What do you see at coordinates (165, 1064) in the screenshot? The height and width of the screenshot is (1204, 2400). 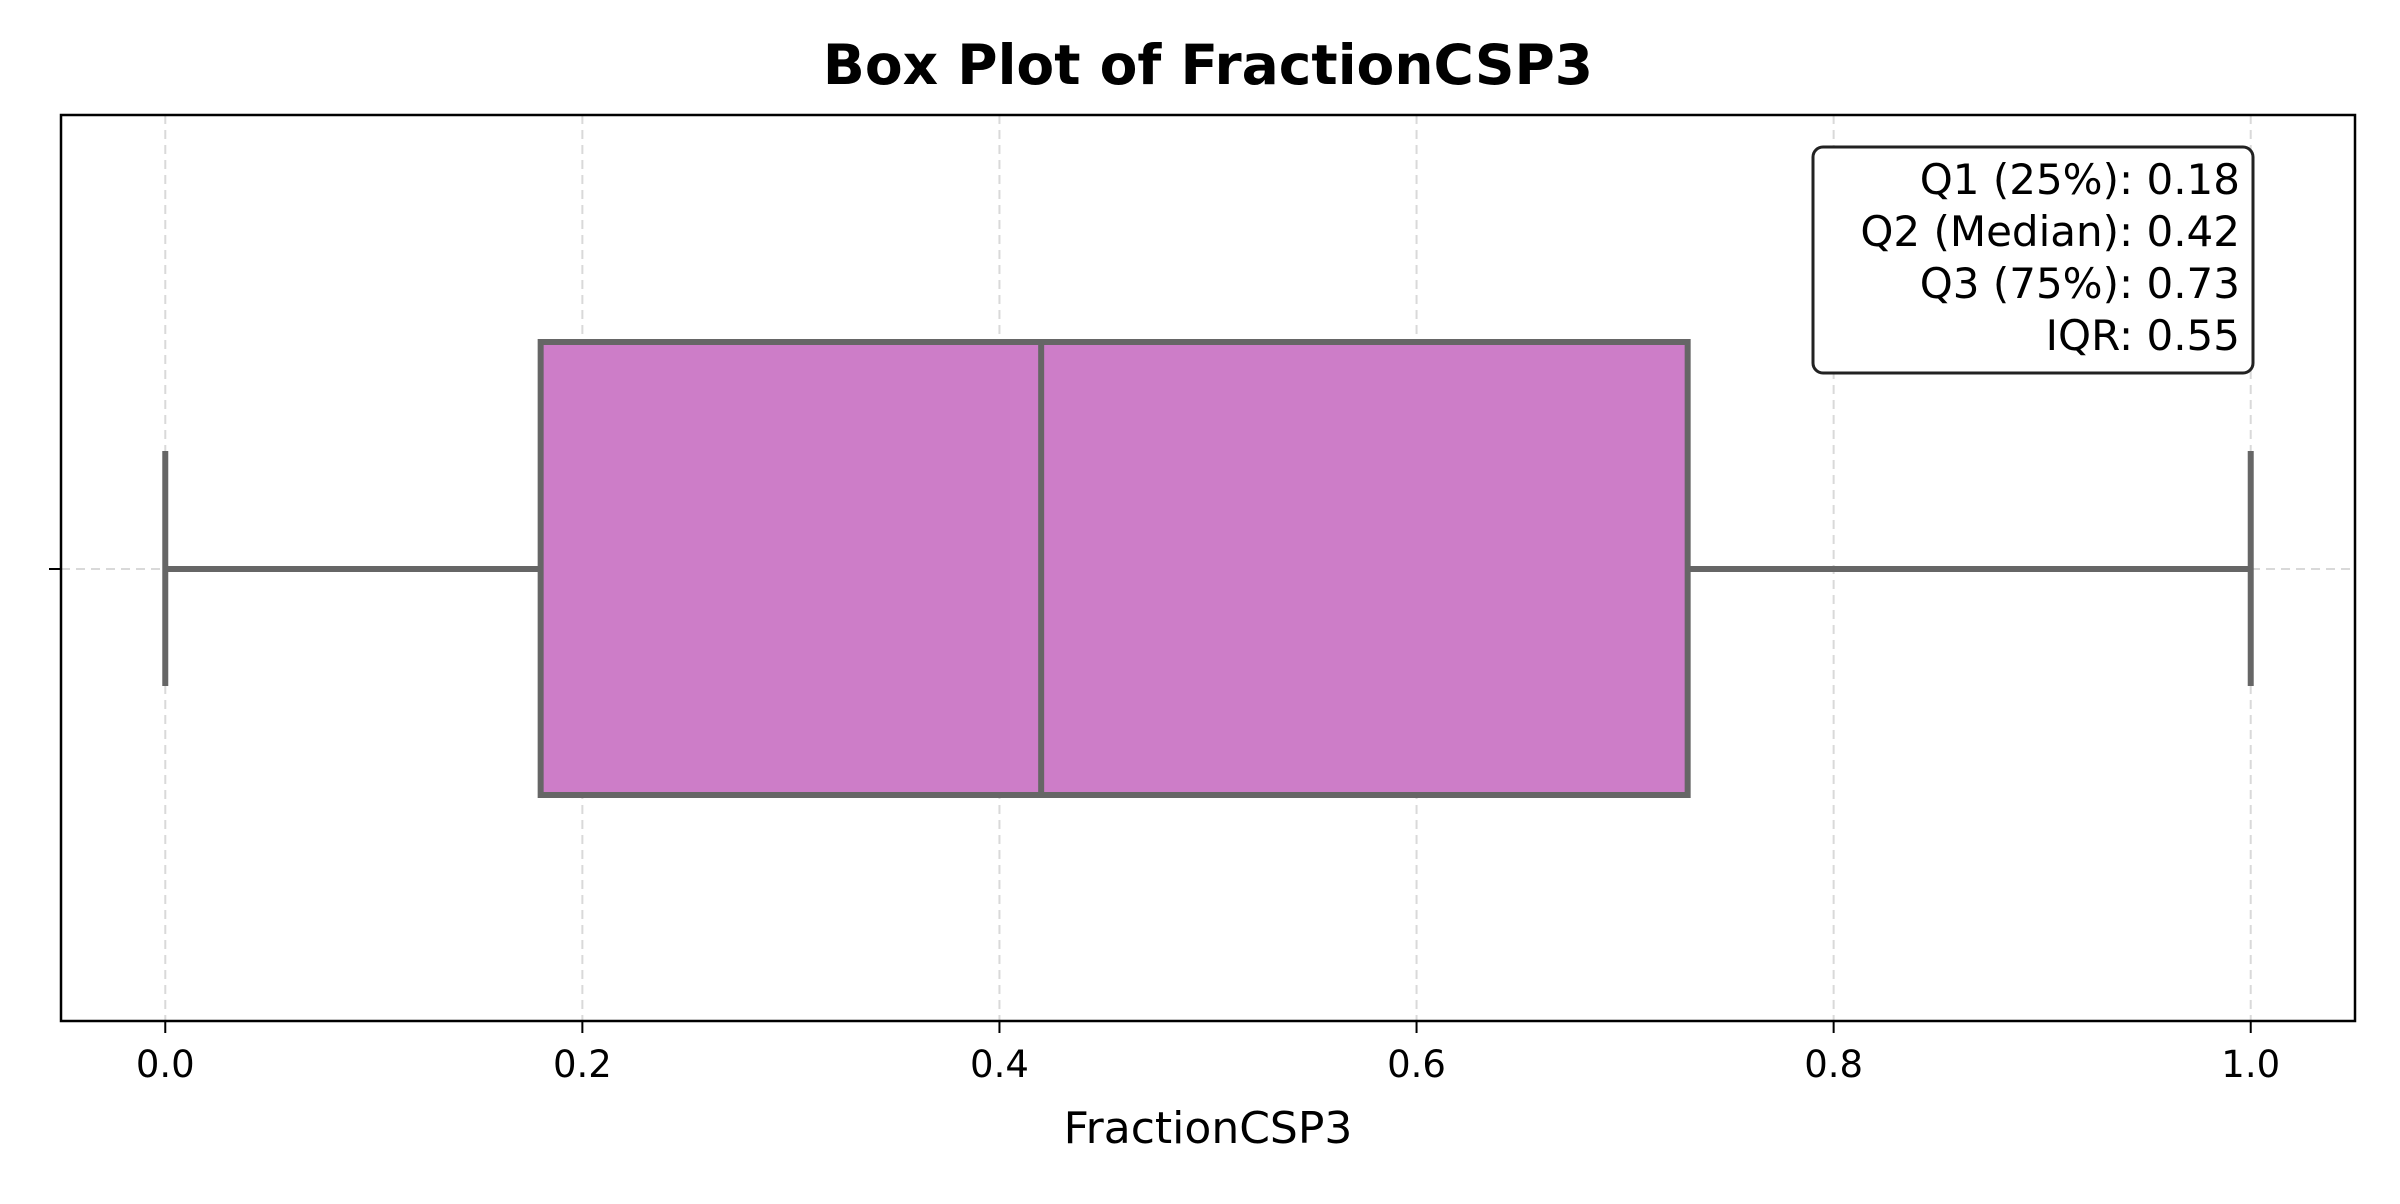 I see `x-tick-label: 0.0` at bounding box center [165, 1064].